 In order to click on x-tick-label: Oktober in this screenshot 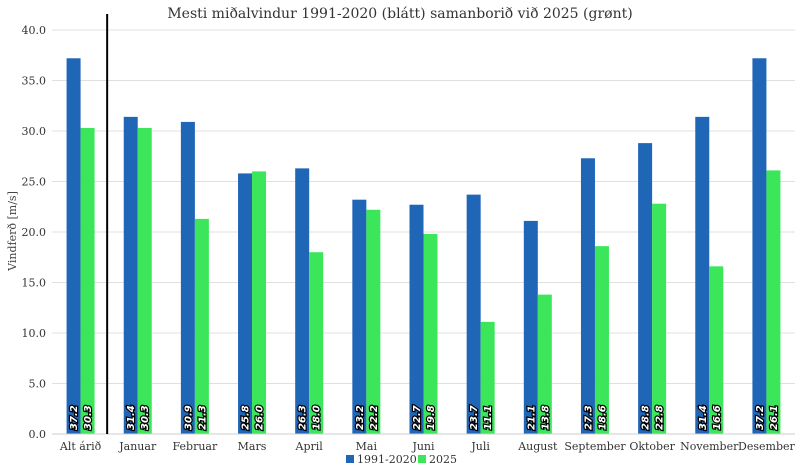, I will do `click(652, 446)`.